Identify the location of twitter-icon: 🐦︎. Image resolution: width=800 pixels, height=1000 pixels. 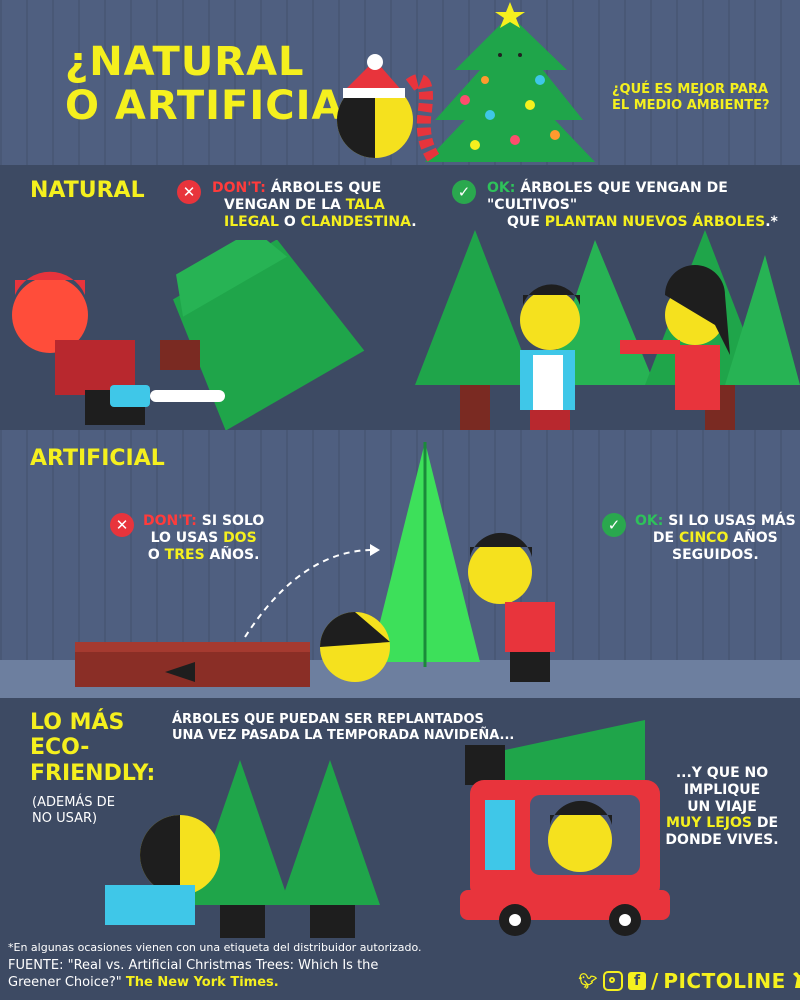
(588, 981).